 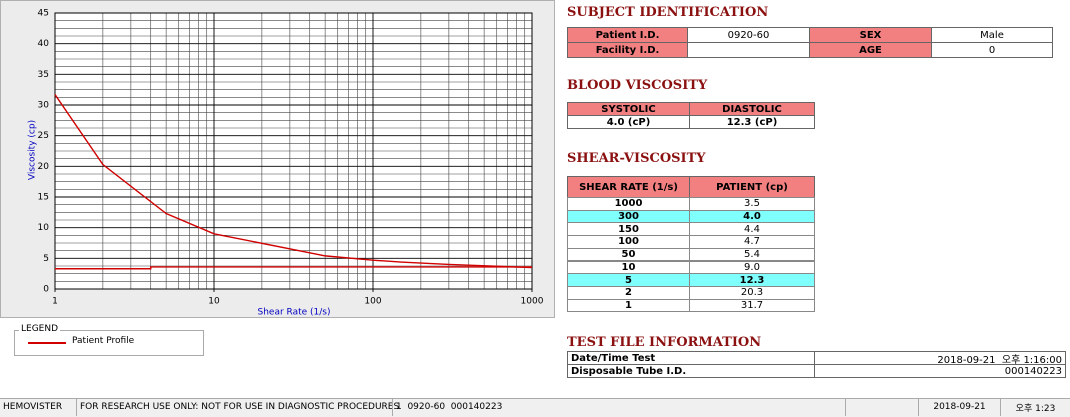 I want to click on field-value: 0, so click(x=992, y=50).